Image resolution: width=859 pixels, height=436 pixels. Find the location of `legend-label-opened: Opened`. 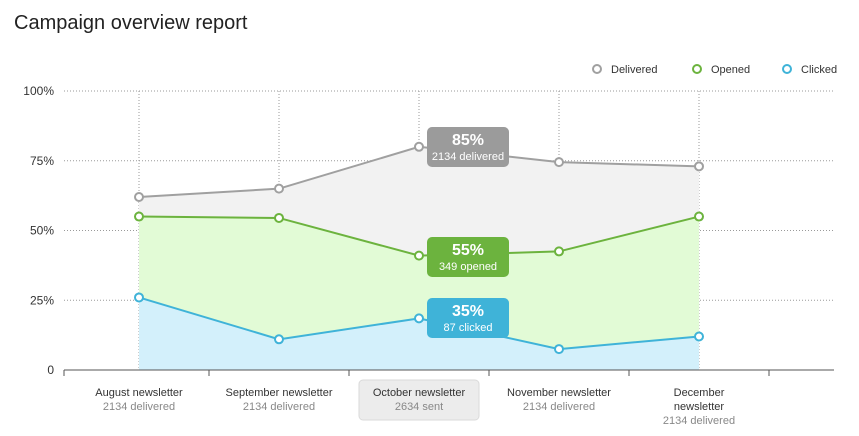

legend-label-opened: Opened is located at coordinates (730, 70).